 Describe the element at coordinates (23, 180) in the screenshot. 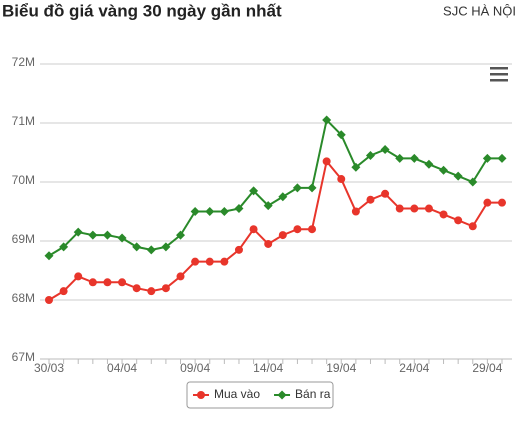

I see `y-tick-label: 70M` at that location.